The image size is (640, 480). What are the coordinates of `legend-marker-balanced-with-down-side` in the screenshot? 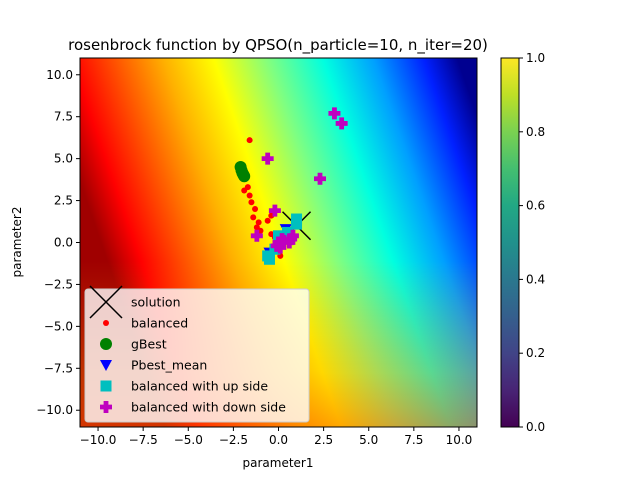 It's located at (106, 407).